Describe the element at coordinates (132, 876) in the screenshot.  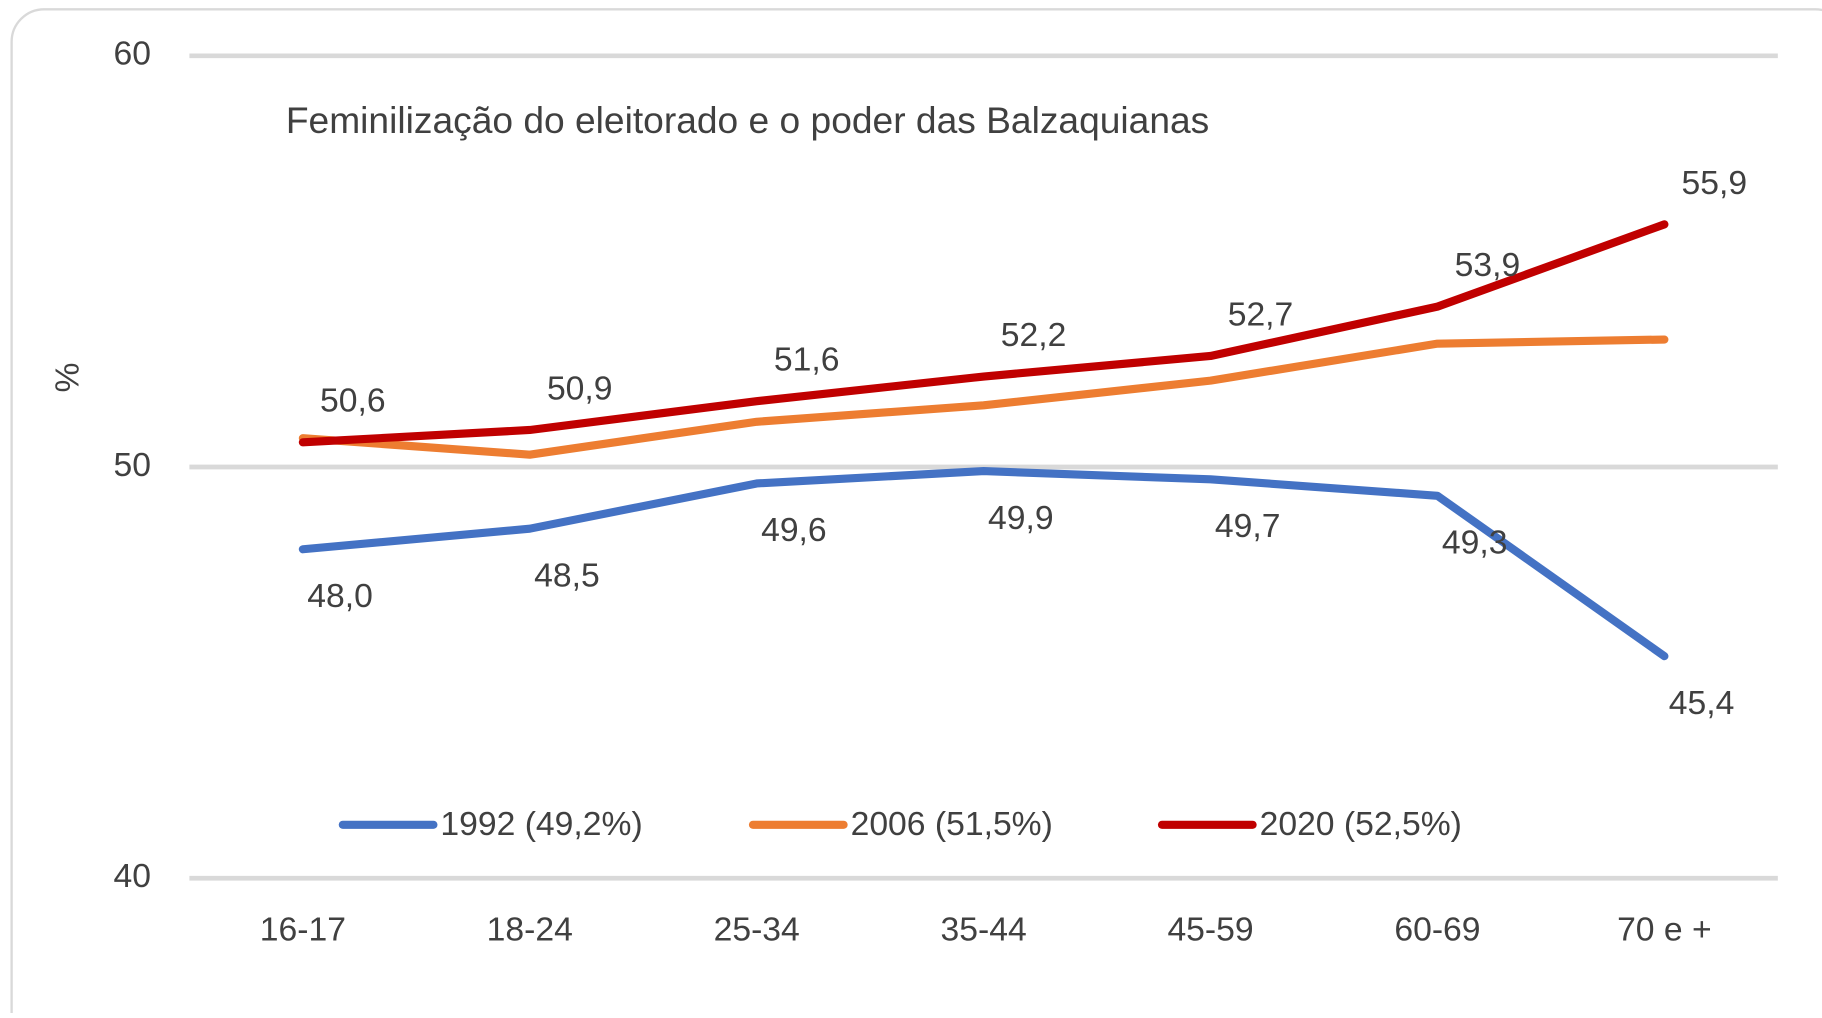
I see `y-tick-label: 40` at that location.